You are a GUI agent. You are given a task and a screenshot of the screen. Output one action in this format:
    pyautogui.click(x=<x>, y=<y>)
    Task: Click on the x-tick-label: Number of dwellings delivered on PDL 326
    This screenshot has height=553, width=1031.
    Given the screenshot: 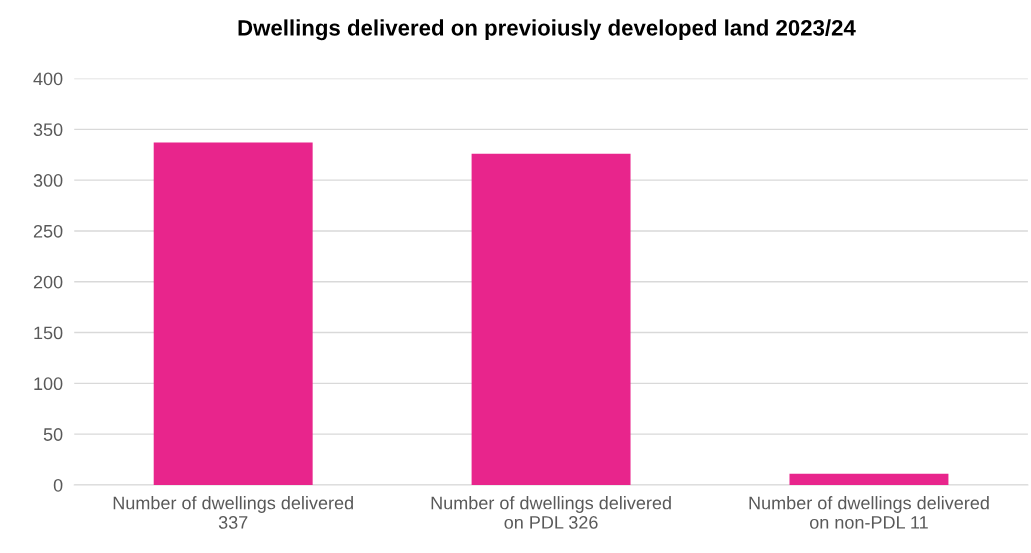 What is the action you would take?
    pyautogui.click(x=551, y=512)
    